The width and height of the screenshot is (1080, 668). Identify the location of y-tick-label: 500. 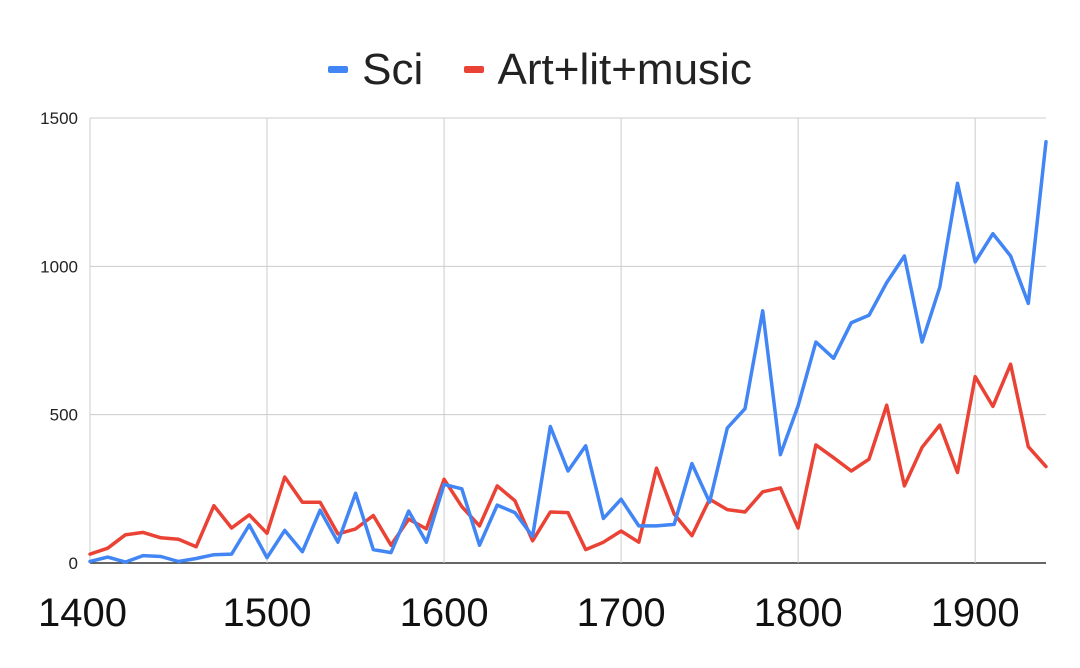
(64, 415).